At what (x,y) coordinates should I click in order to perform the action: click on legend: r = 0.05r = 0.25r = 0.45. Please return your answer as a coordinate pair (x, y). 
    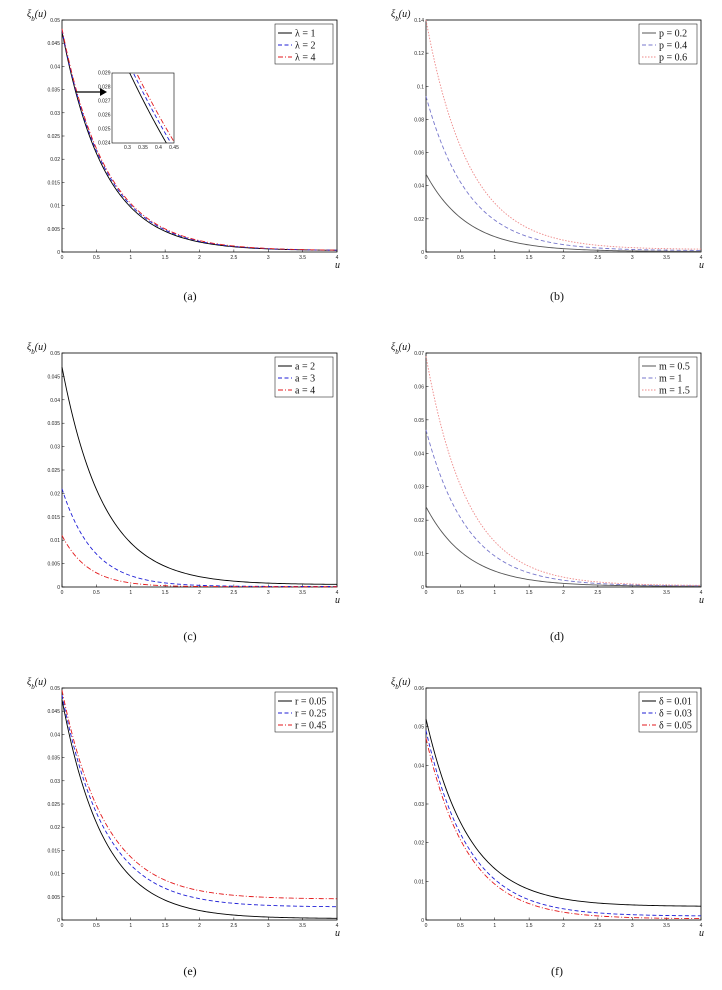
    Looking at the image, I should click on (304, 712).